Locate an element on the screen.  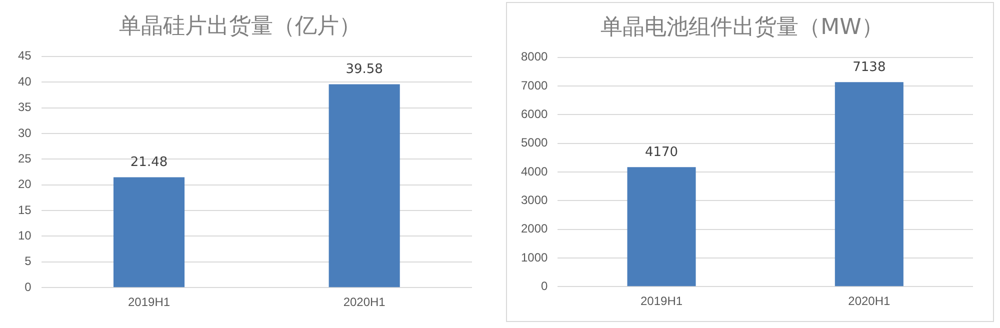
chart-title: 单晶电池组件出货量（MW） is located at coordinates (742, 27).